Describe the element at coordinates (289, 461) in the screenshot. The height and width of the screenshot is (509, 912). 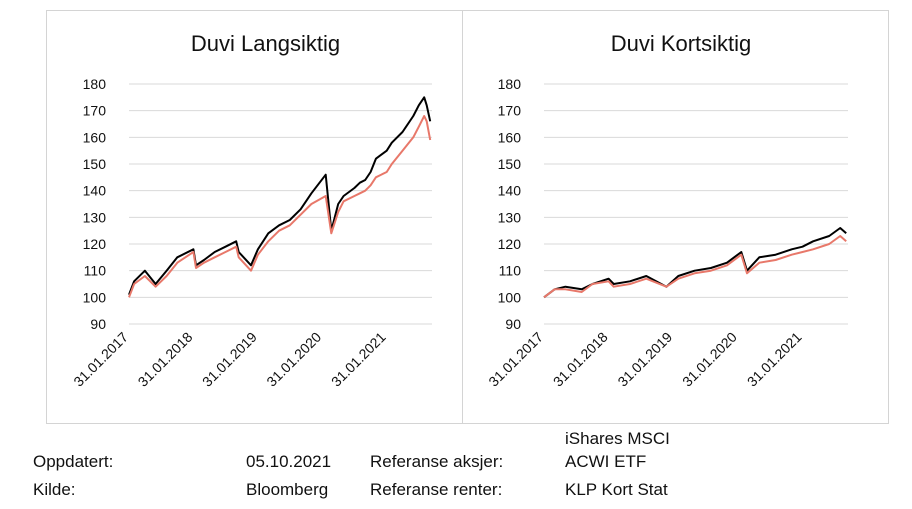
I see `updated-value: 05.10.2021` at that location.